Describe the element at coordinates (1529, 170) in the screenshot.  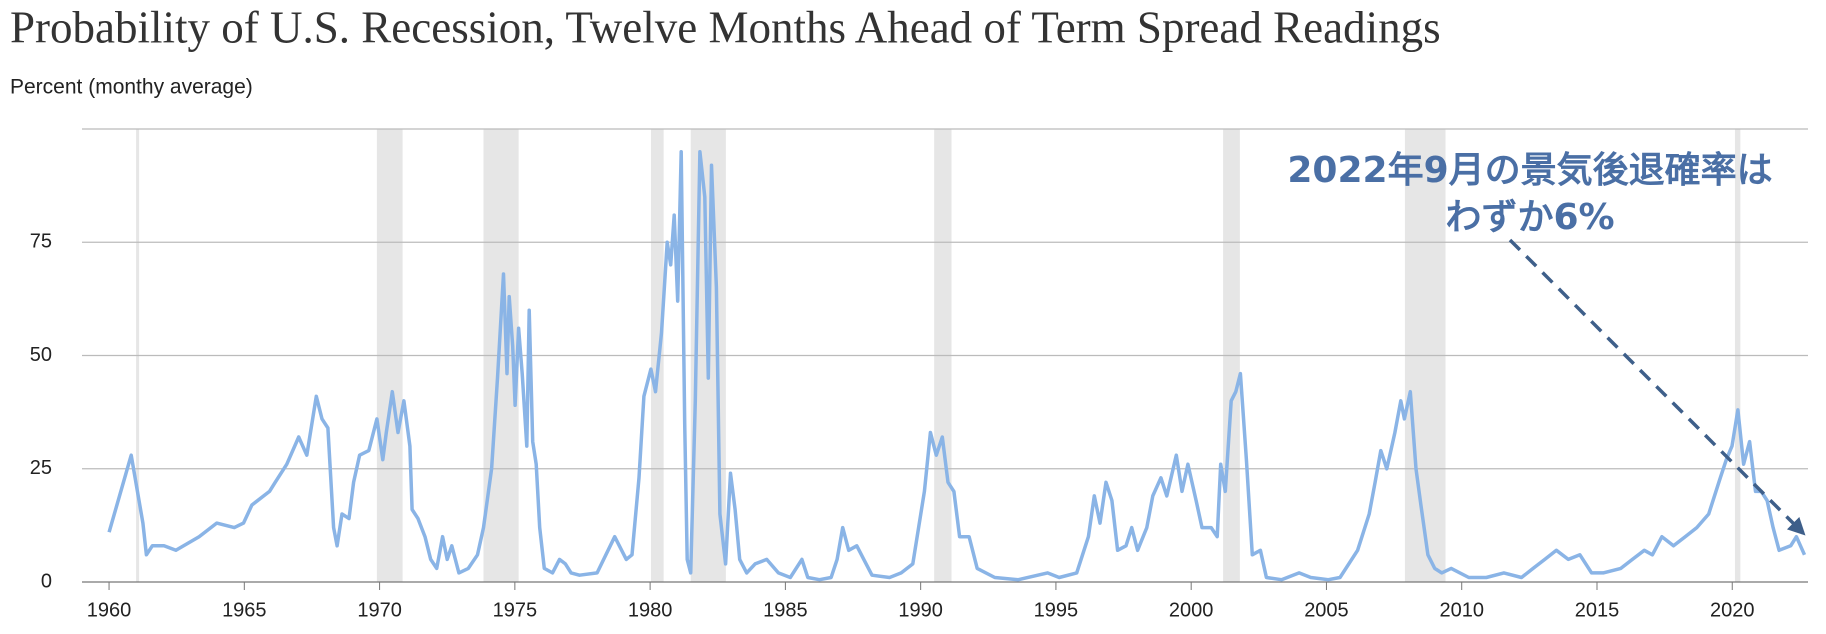
I see `annotation: 2022年9月の景気後退確率は` at that location.